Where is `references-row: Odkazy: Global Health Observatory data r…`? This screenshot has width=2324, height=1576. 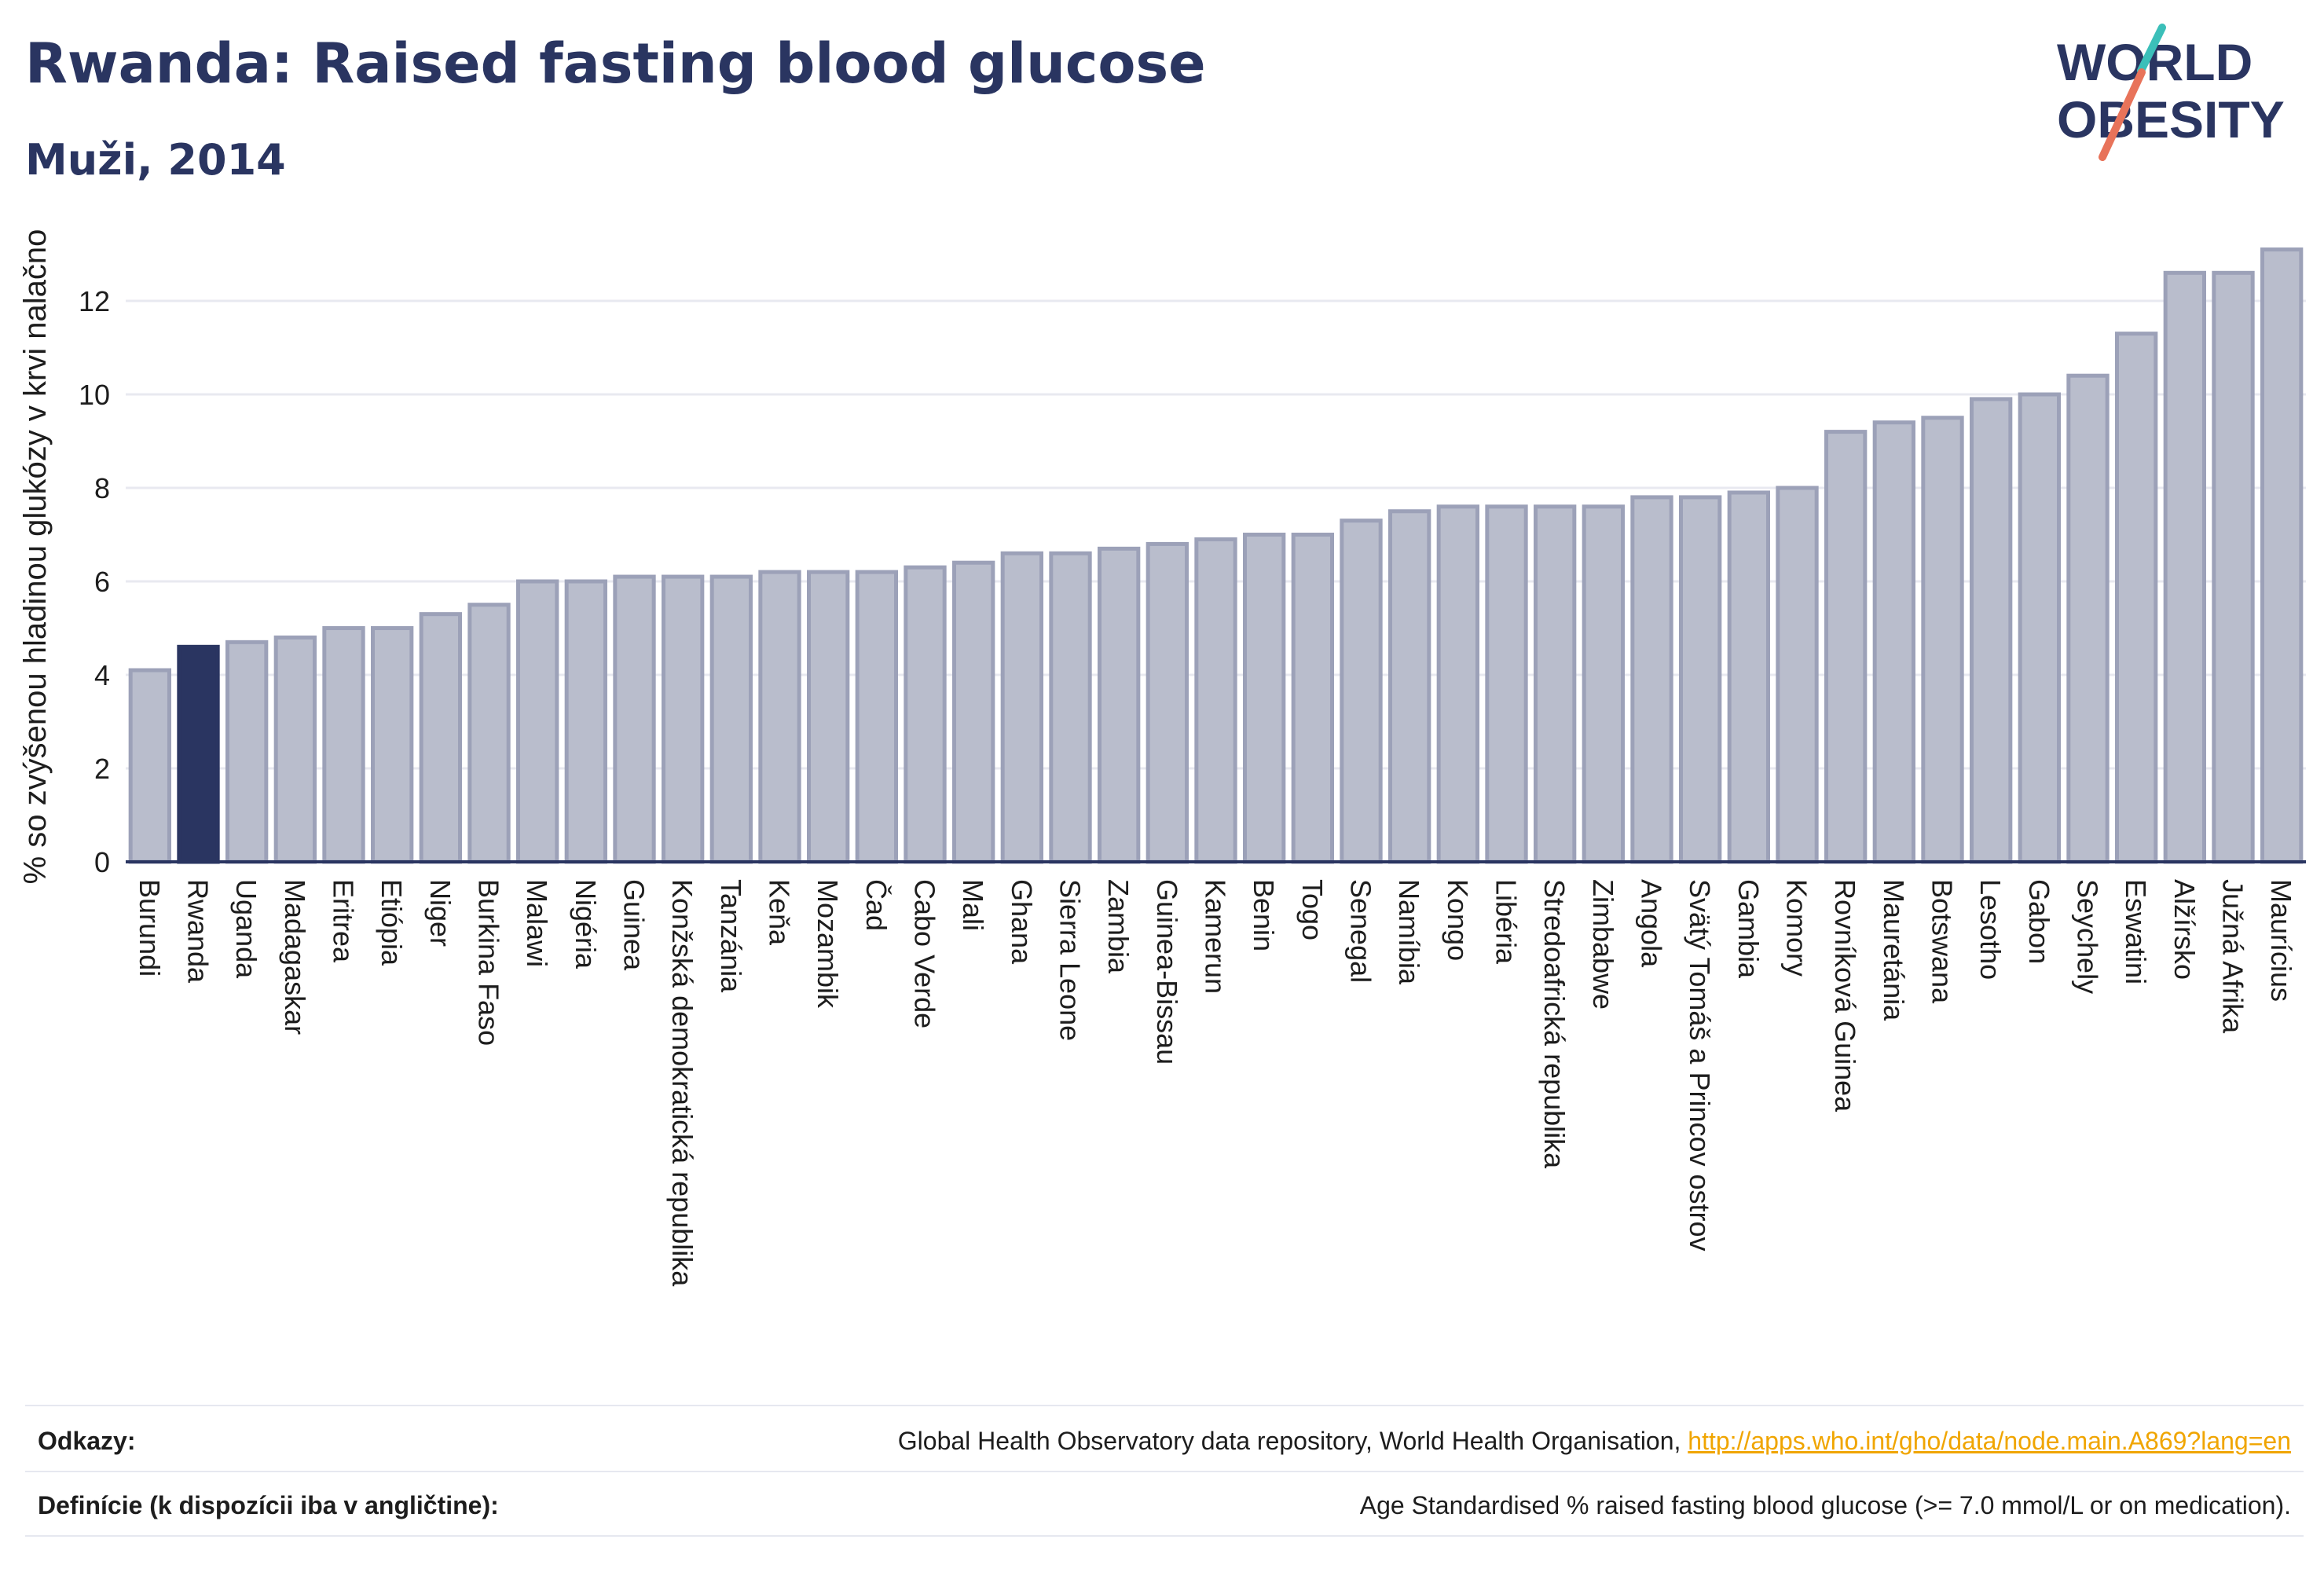 references-row: Odkazy: Global Health Observatory data r… is located at coordinates (1164, 1440).